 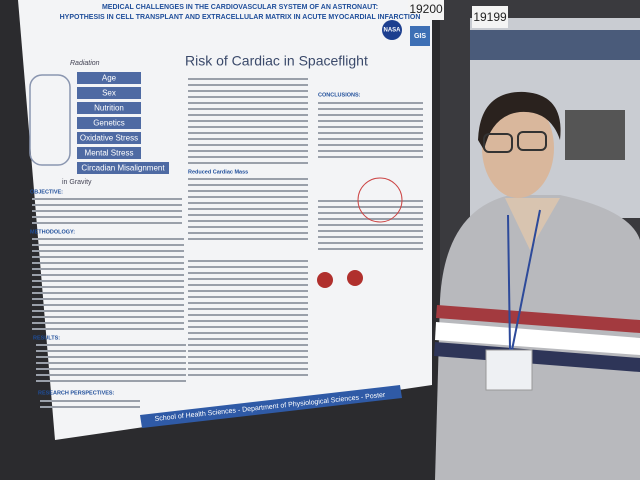 I want to click on glasses, so click(x=498, y=143).